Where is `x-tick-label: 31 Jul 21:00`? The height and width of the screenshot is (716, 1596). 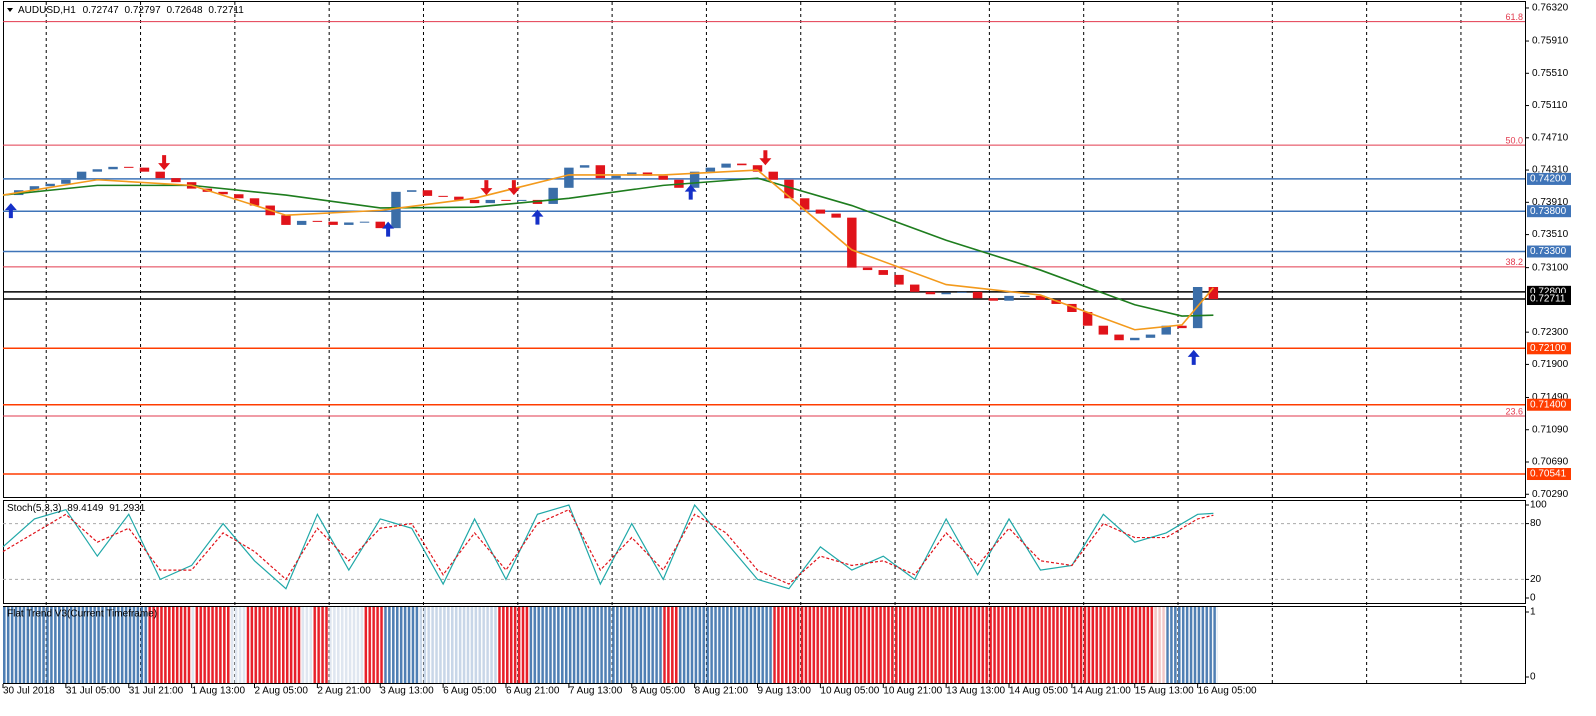
x-tick-label: 31 Jul 21:00 is located at coordinates (156, 691).